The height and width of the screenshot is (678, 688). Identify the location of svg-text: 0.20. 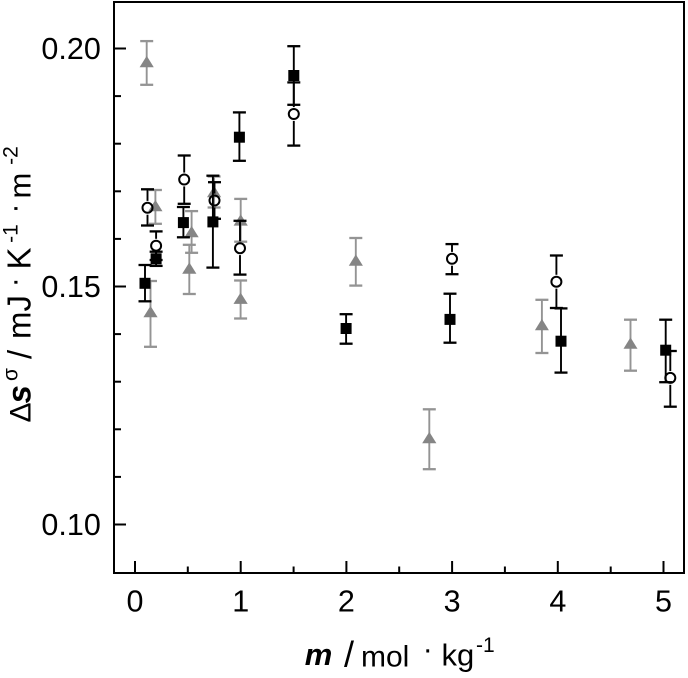
(70, 49).